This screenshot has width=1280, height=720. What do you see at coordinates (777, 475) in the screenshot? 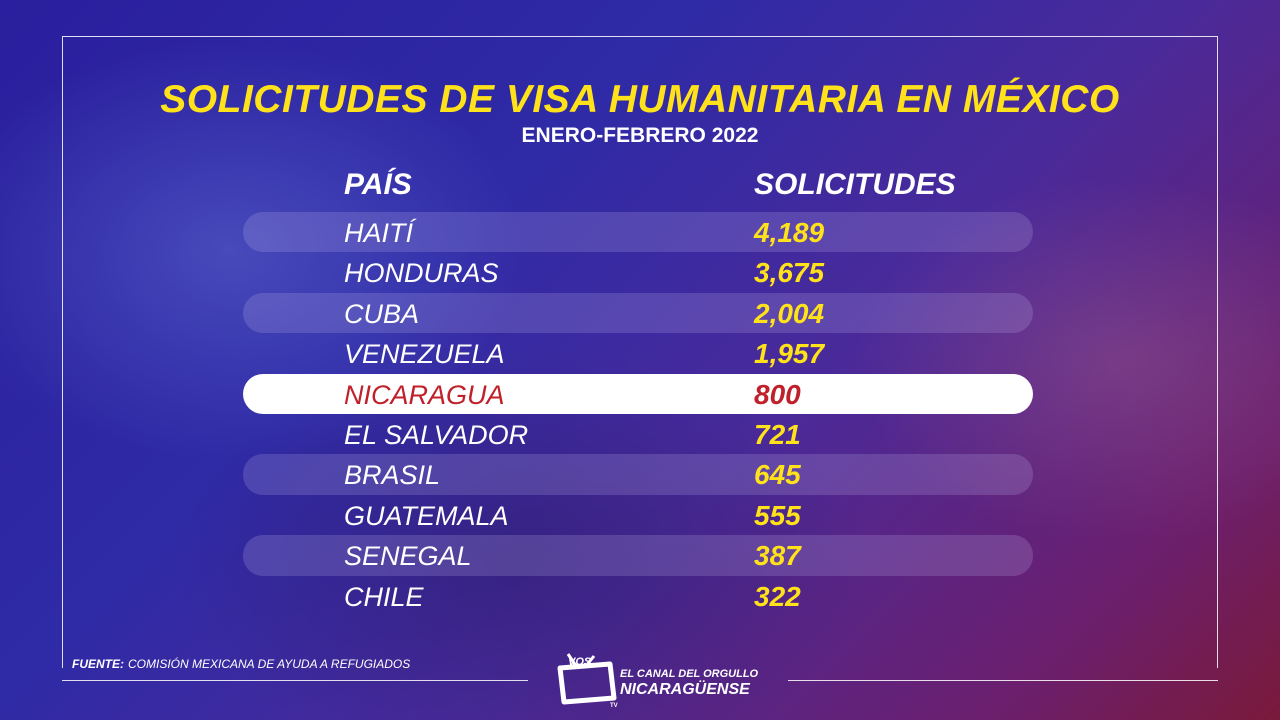
I see `row-count: 645` at bounding box center [777, 475].